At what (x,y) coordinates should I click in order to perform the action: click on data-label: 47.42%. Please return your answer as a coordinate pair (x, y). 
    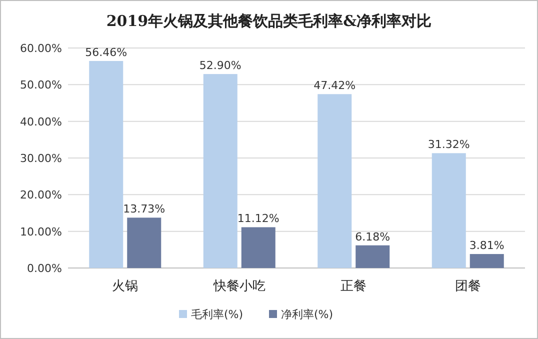
    Looking at the image, I should click on (335, 85).